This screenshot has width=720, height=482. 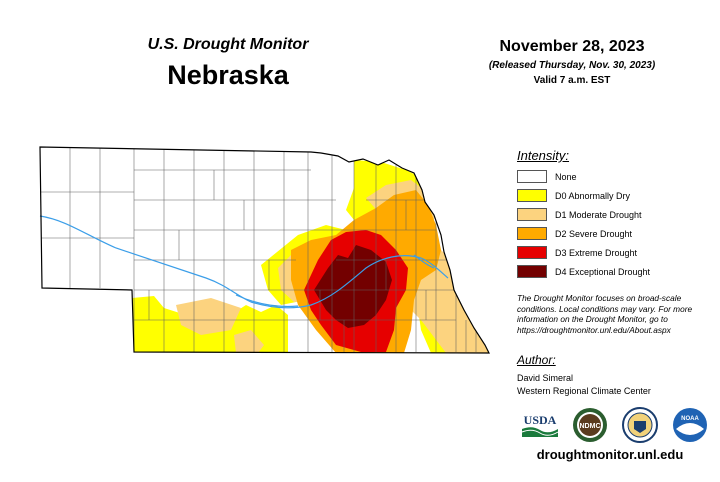 I want to click on legend-item-d4: D4 Exceptional Drought, so click(x=583, y=271).